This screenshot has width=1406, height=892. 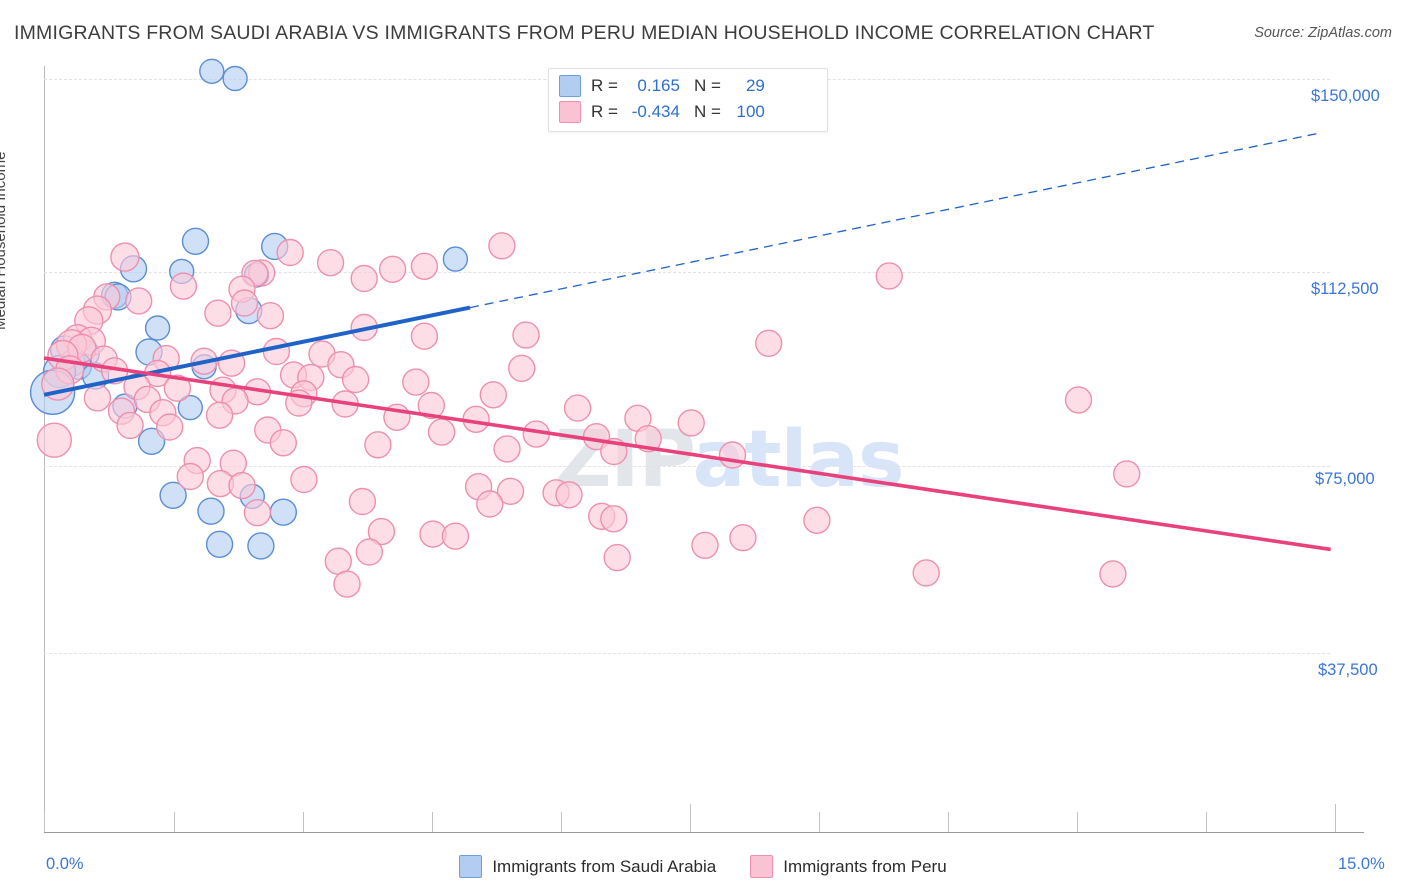 I want to click on legend-n-value: 100, so click(x=750, y=111).